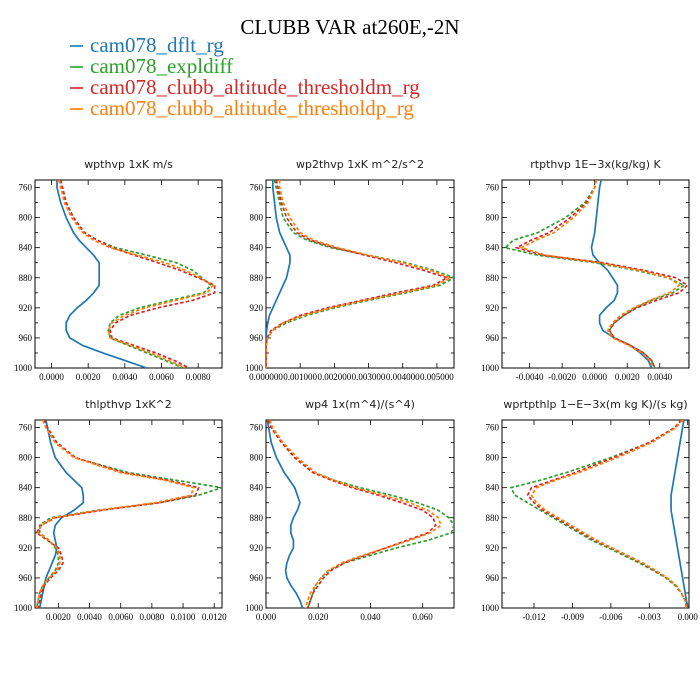 The image size is (700, 700). What do you see at coordinates (161, 377) in the screenshot?
I see `x-tick-label: 0.0060` at bounding box center [161, 377].